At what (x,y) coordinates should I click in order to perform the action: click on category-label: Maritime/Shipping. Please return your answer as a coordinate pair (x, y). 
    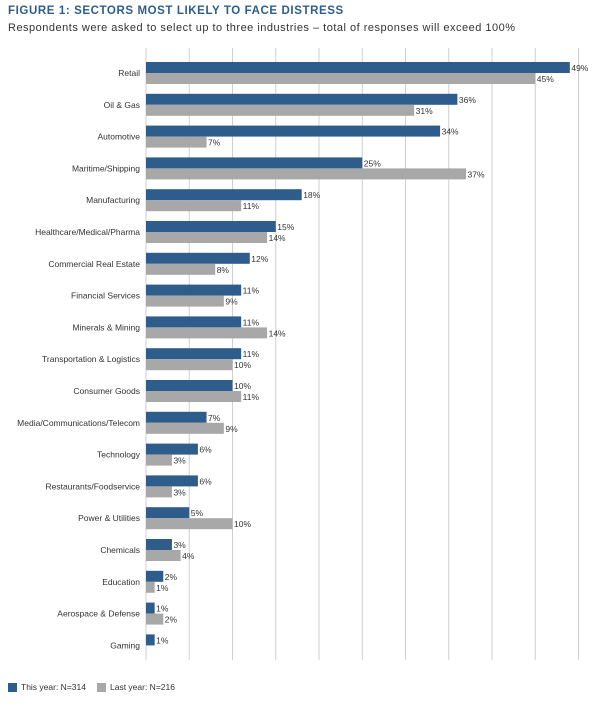
    Looking at the image, I should click on (106, 168).